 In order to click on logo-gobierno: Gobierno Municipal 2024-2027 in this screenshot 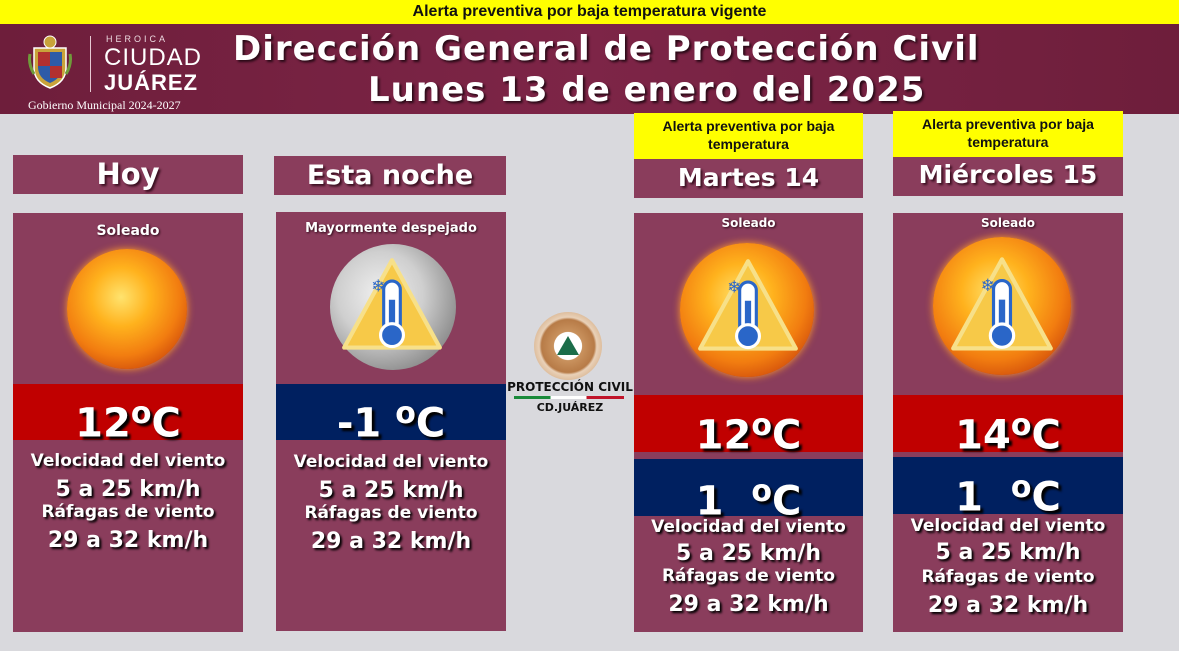, I will do `click(104, 105)`.